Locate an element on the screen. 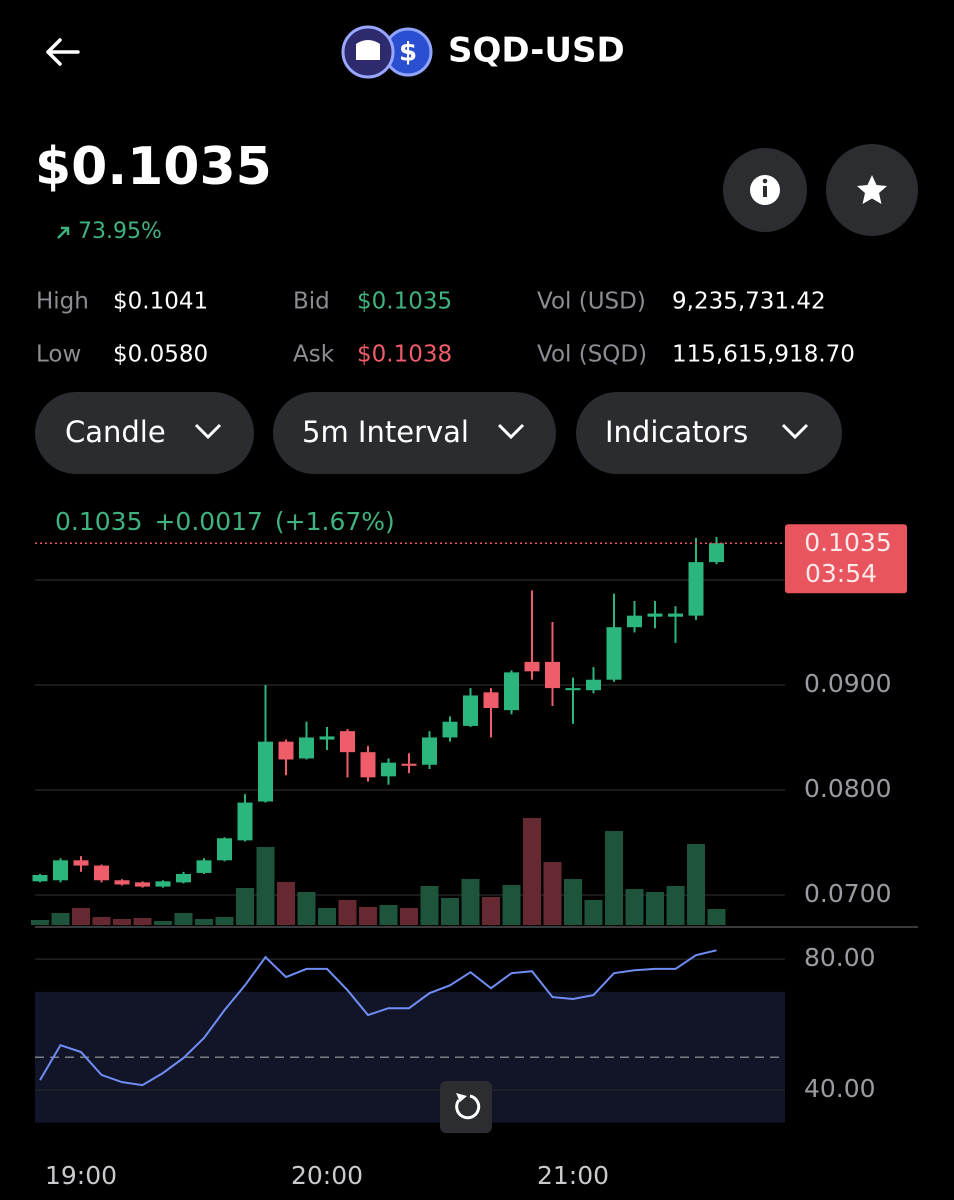  stat-value: 9,235,731.42 is located at coordinates (749, 302).